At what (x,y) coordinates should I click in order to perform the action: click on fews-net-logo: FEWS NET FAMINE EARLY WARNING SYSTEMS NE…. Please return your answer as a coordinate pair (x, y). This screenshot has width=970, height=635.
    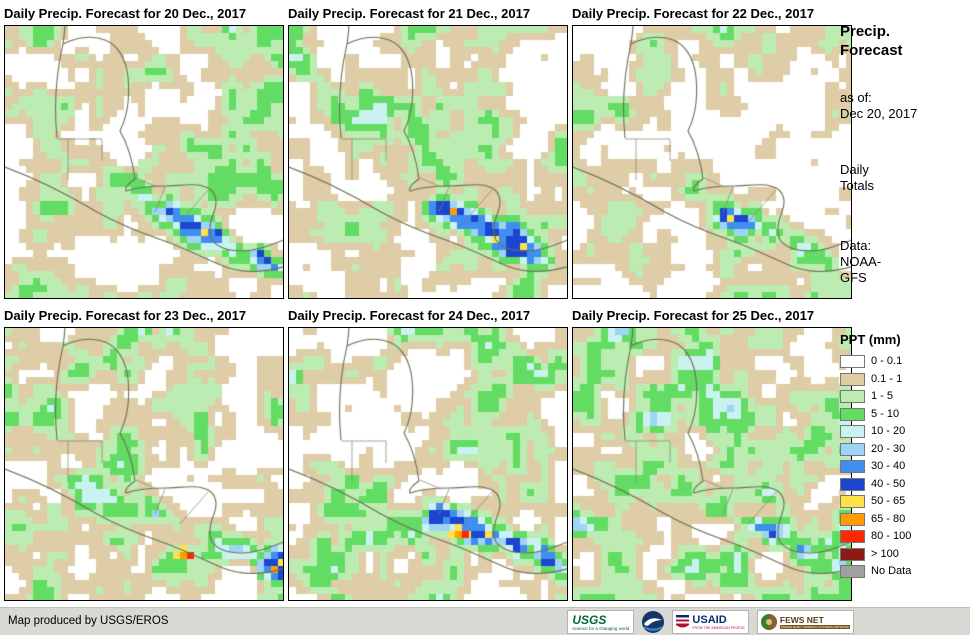
    Looking at the image, I should click on (805, 622).